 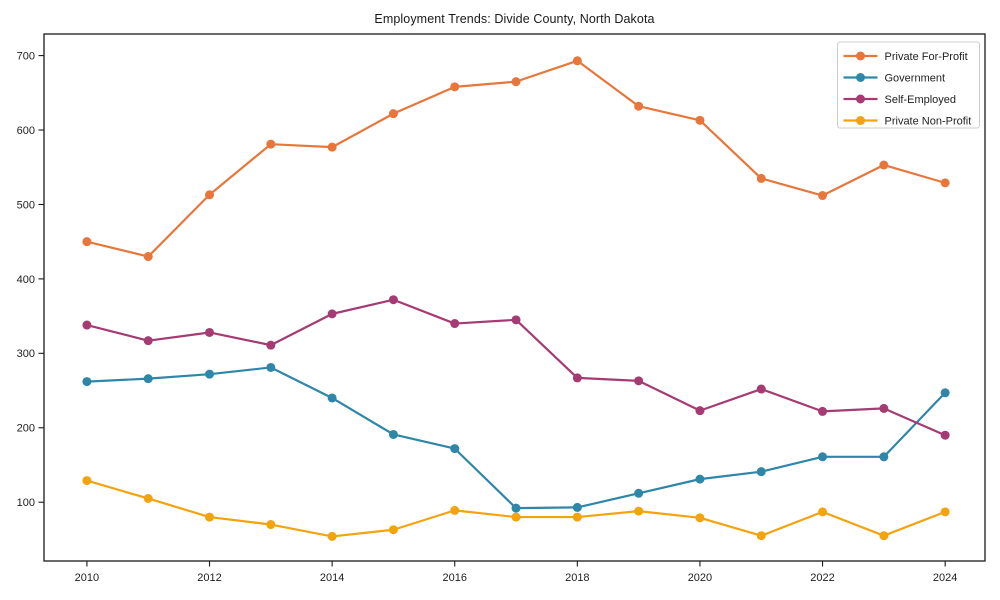 I want to click on y-tick-label: 700, so click(x=26, y=56).